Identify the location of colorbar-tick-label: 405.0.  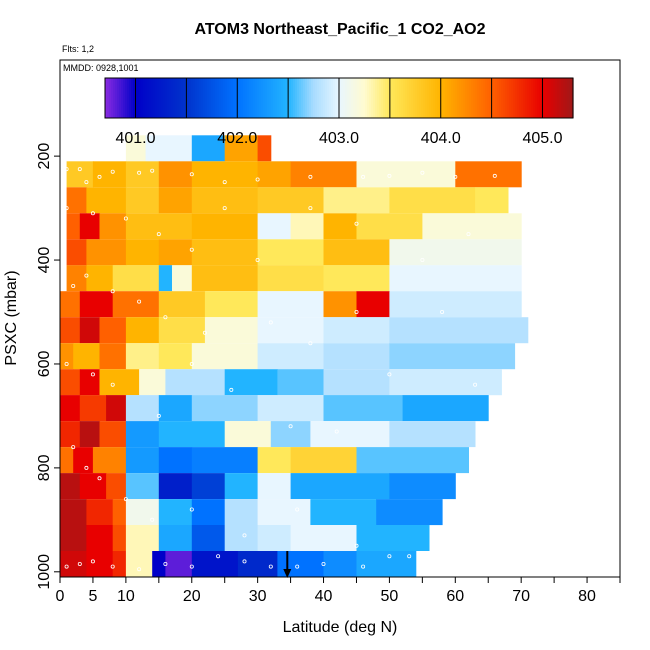
(542, 138).